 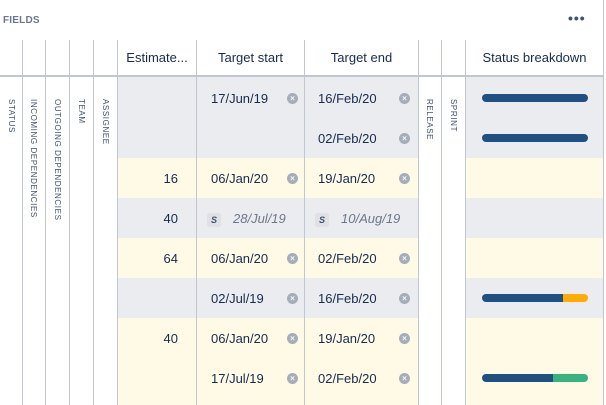 What do you see at coordinates (81, 111) in the screenshot?
I see `collapsed-column-team: TEAM` at bounding box center [81, 111].